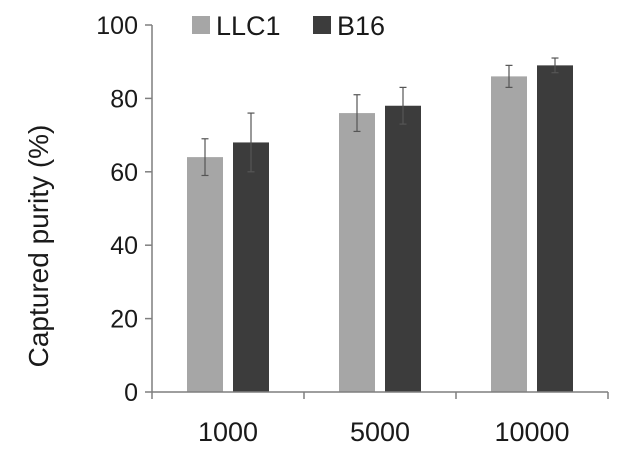 This screenshot has width=619, height=454. Describe the element at coordinates (117, 26) in the screenshot. I see `y-tick-label: 100` at that location.